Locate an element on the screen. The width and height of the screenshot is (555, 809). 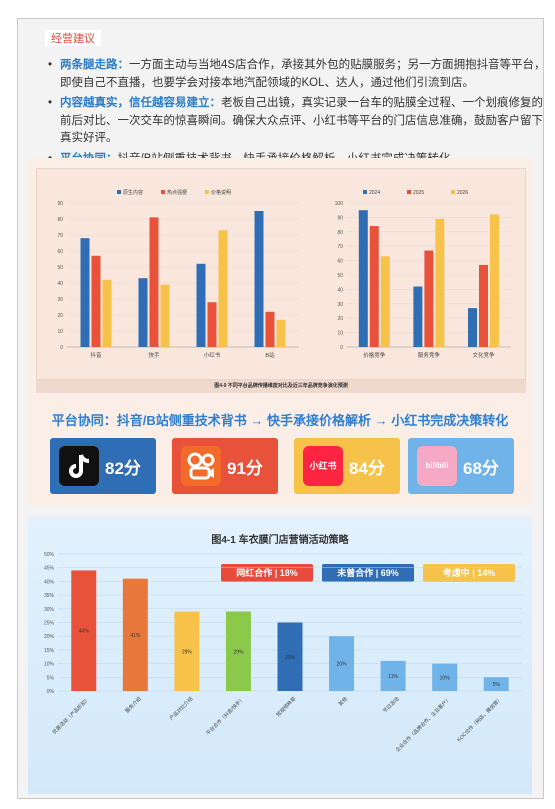
advice-keyword: 内容越真实，信任越容易建立： is located at coordinates (140, 103).